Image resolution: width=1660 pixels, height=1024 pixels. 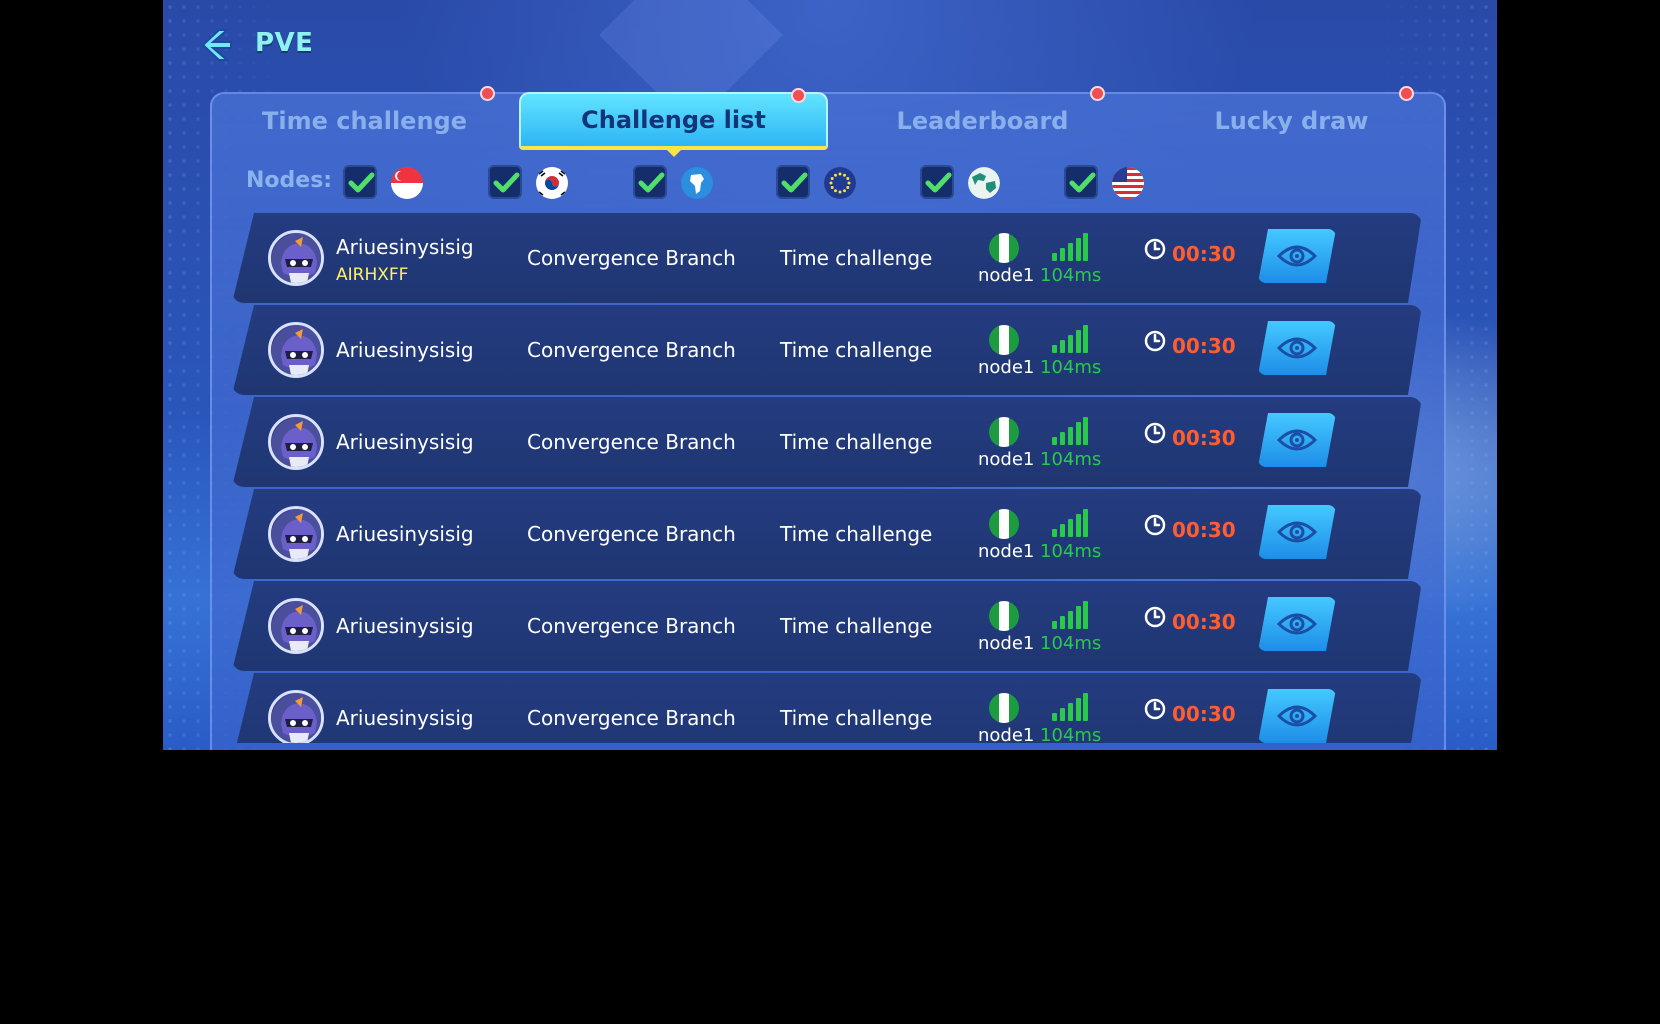 I want to click on south-korea-flag-icon, so click(x=552, y=183).